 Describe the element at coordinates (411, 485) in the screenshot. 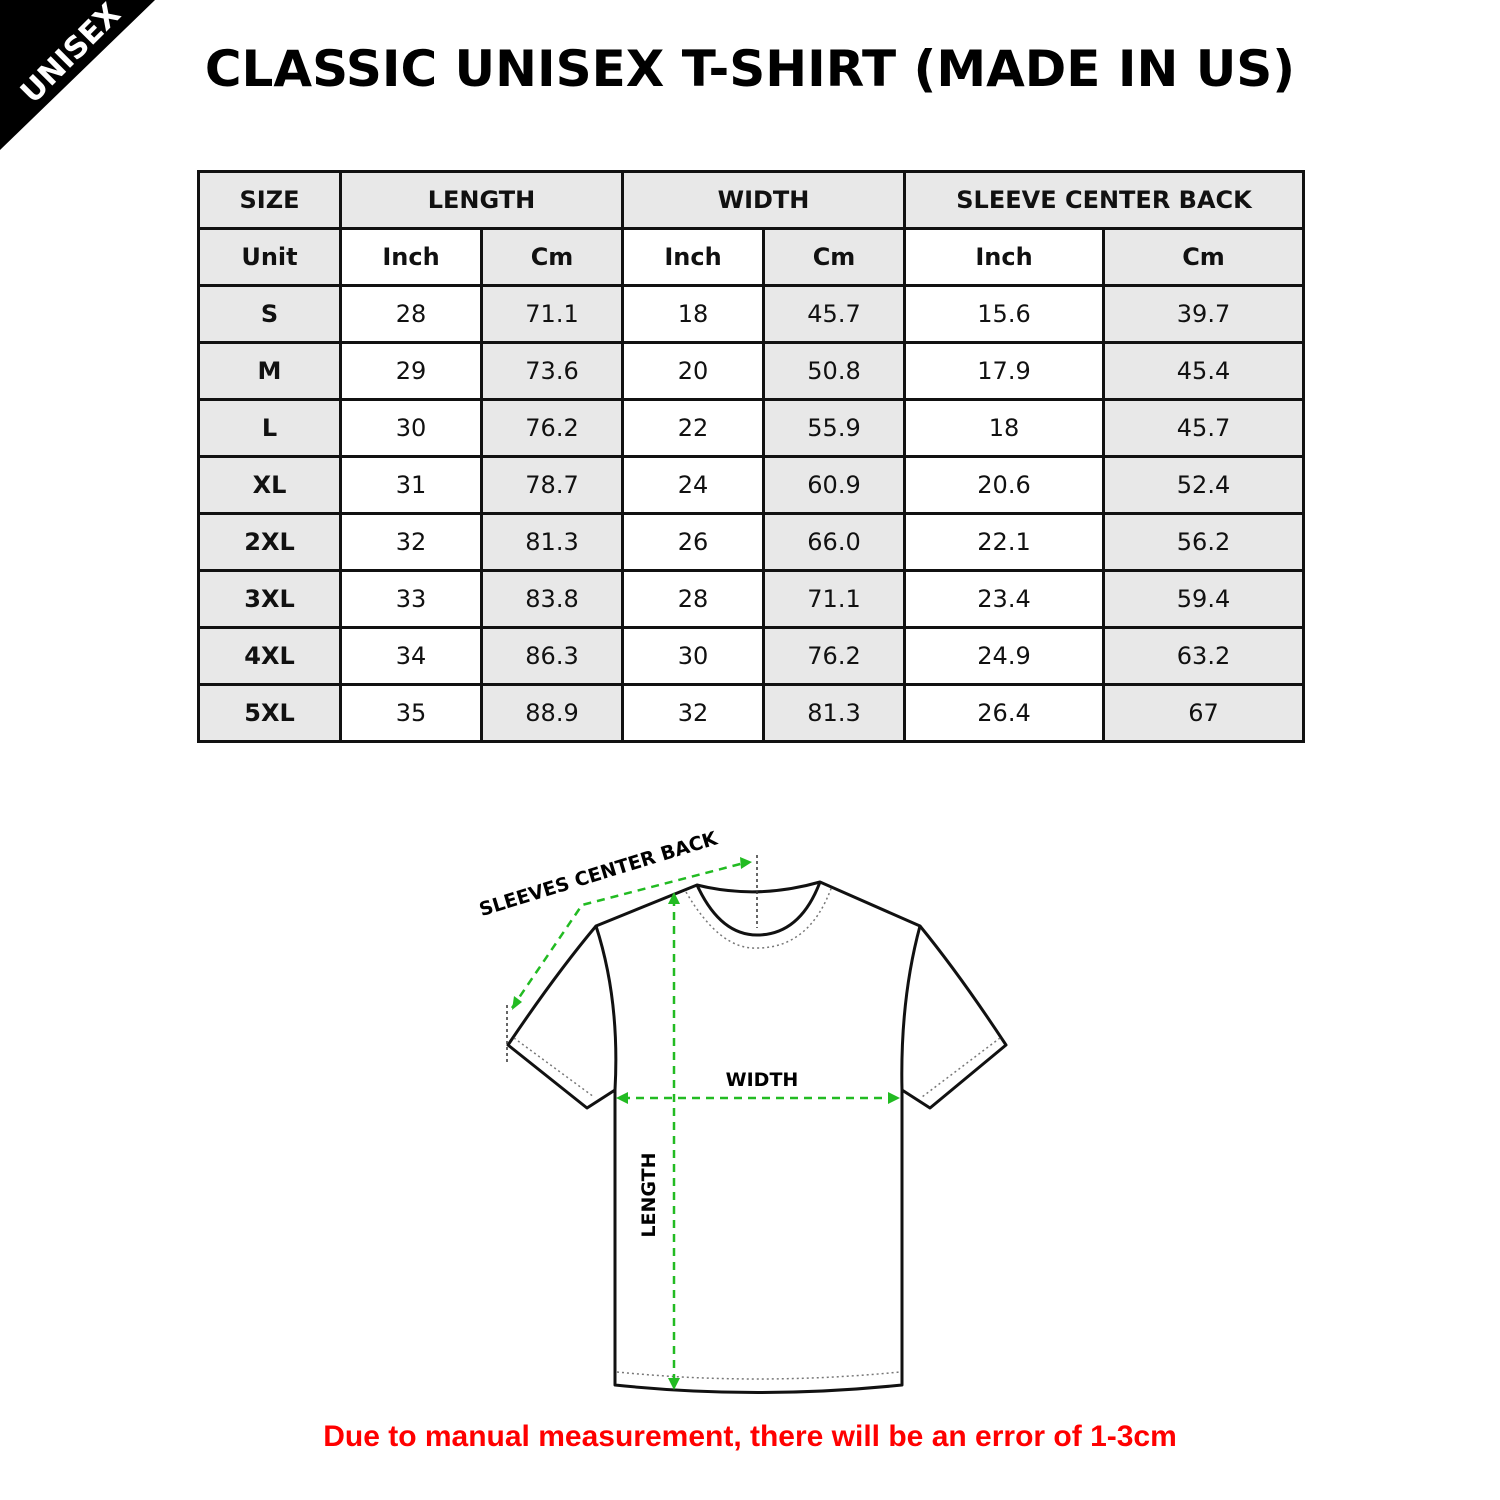

I see `value-cell: 31` at that location.